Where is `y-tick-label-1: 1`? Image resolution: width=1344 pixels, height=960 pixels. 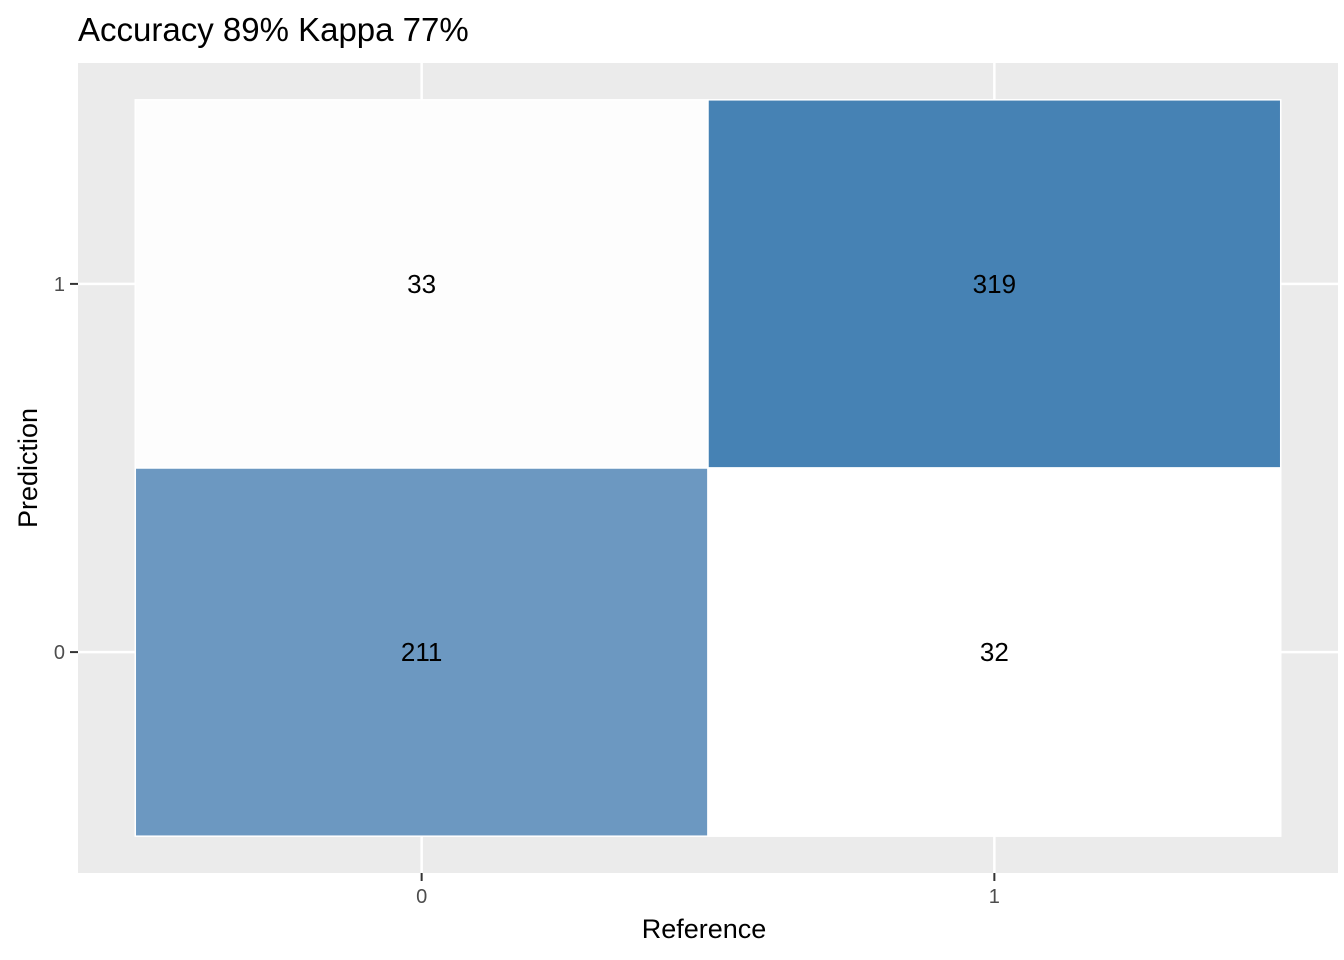 y-tick-label-1: 1 is located at coordinates (59, 285).